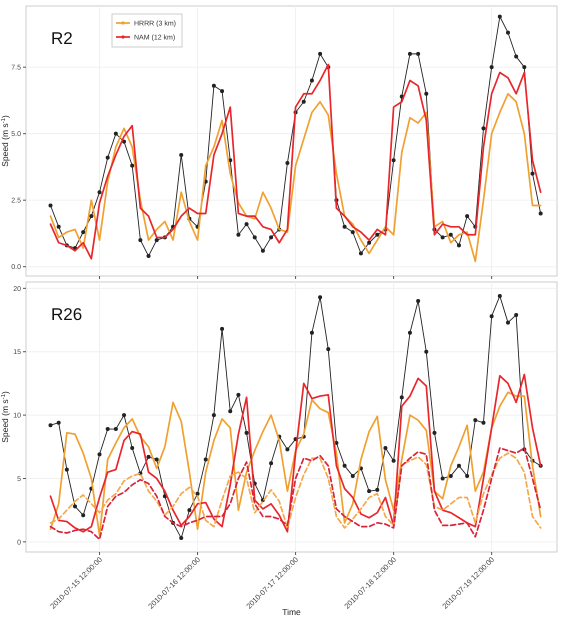  I want to click on text: R2, so click(62, 38).